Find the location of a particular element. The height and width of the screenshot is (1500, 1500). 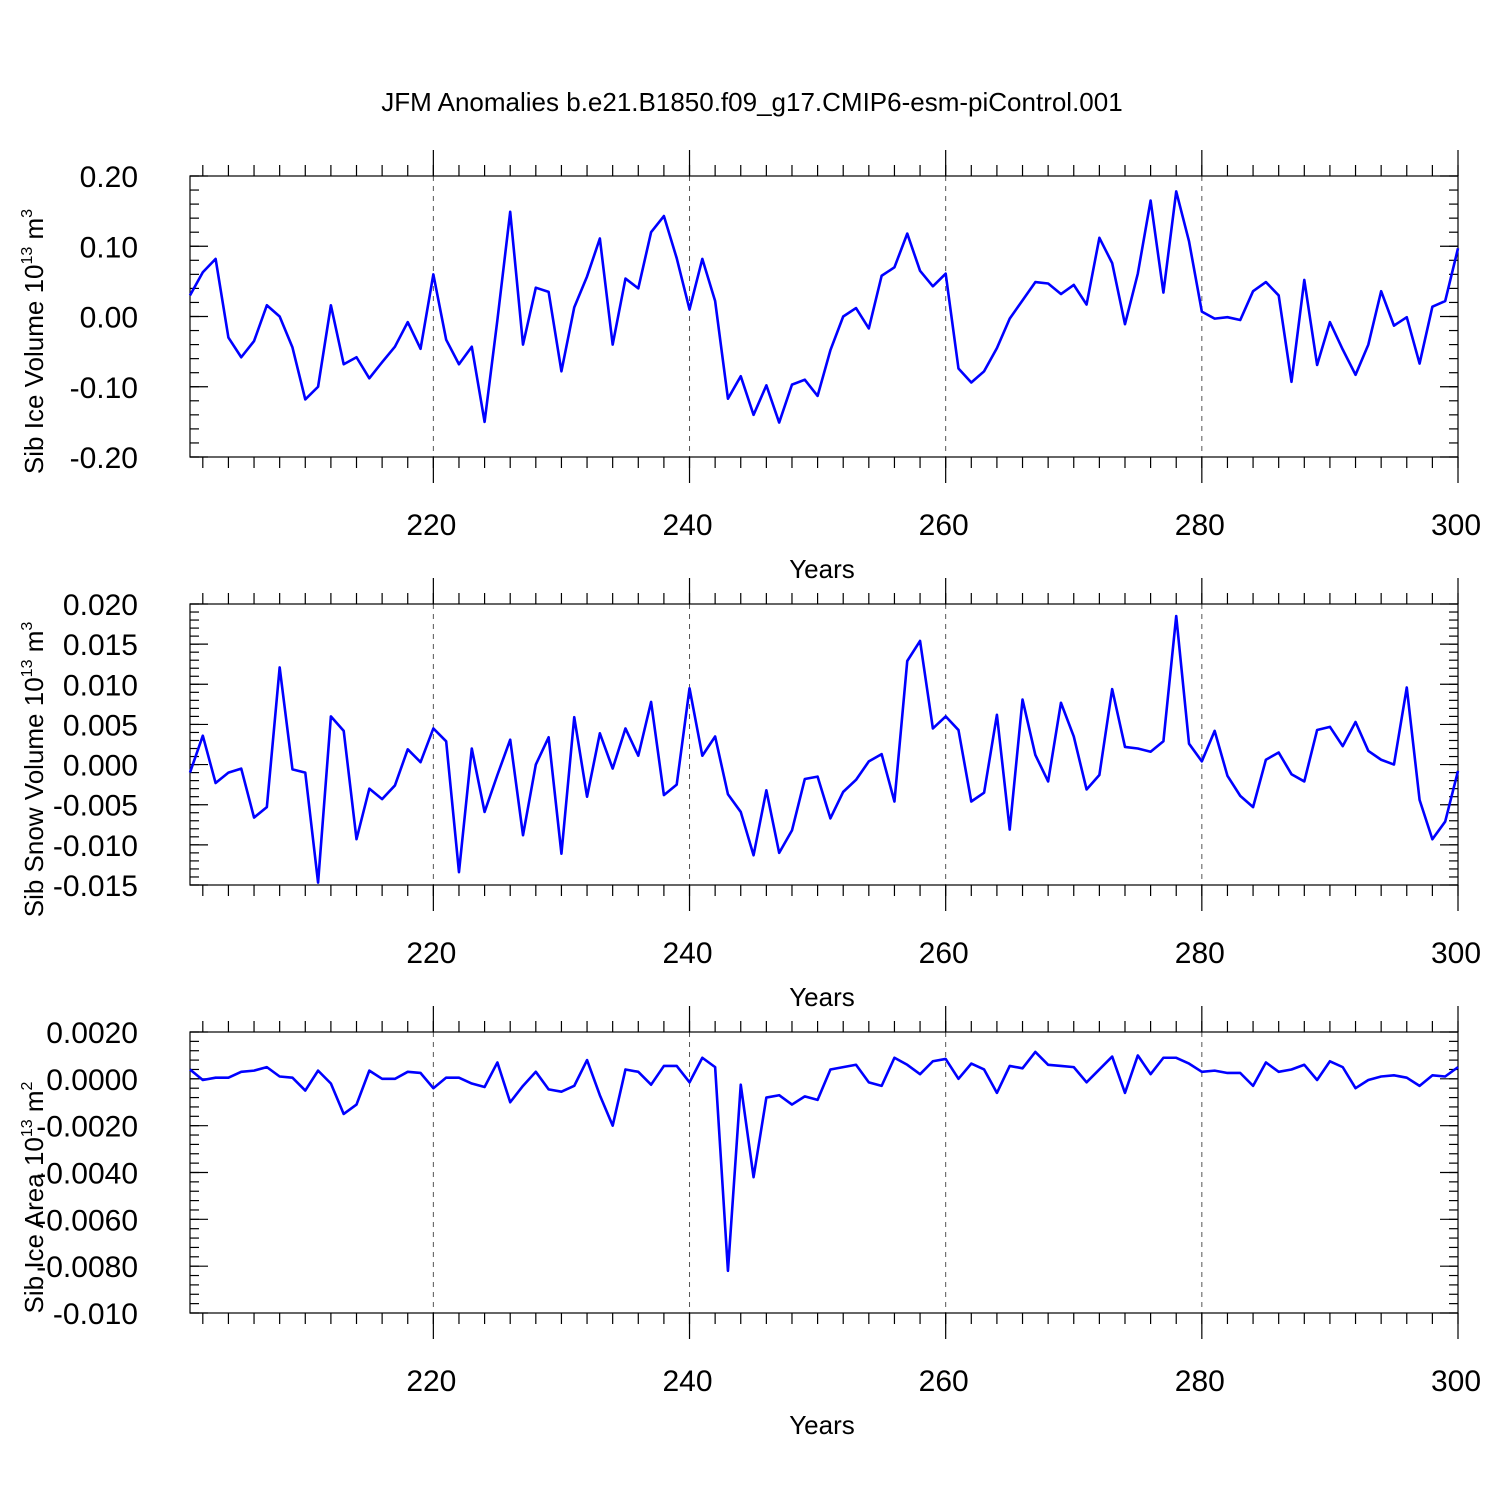

panel-3-y-tick-label: -0.0040 is located at coordinates (87, 1174).